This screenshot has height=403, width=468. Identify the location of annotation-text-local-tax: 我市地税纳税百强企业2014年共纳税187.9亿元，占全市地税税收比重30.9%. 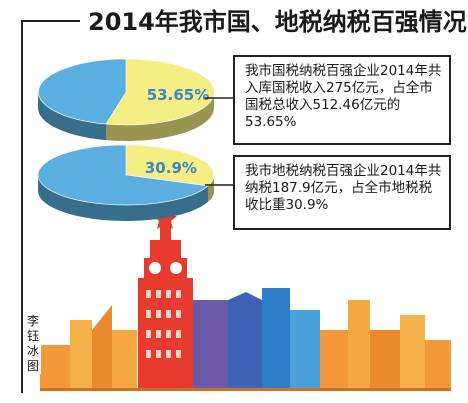
(343, 188).